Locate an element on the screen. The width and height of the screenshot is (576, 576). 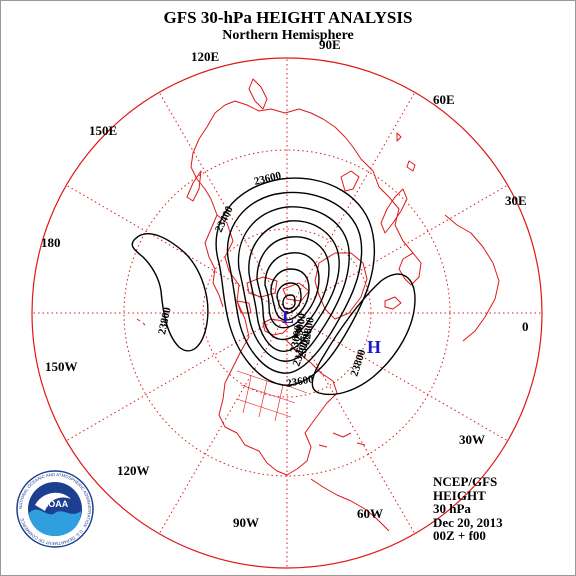
lon-label-150e: 150E is located at coordinates (103, 130).